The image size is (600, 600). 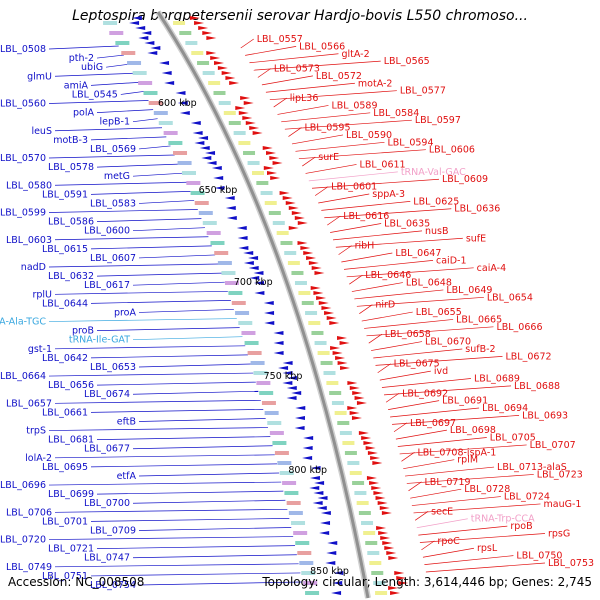 What do you see at coordinates (510, 297) in the screenshot?
I see `gene-label: LBL_0654` at bounding box center [510, 297].